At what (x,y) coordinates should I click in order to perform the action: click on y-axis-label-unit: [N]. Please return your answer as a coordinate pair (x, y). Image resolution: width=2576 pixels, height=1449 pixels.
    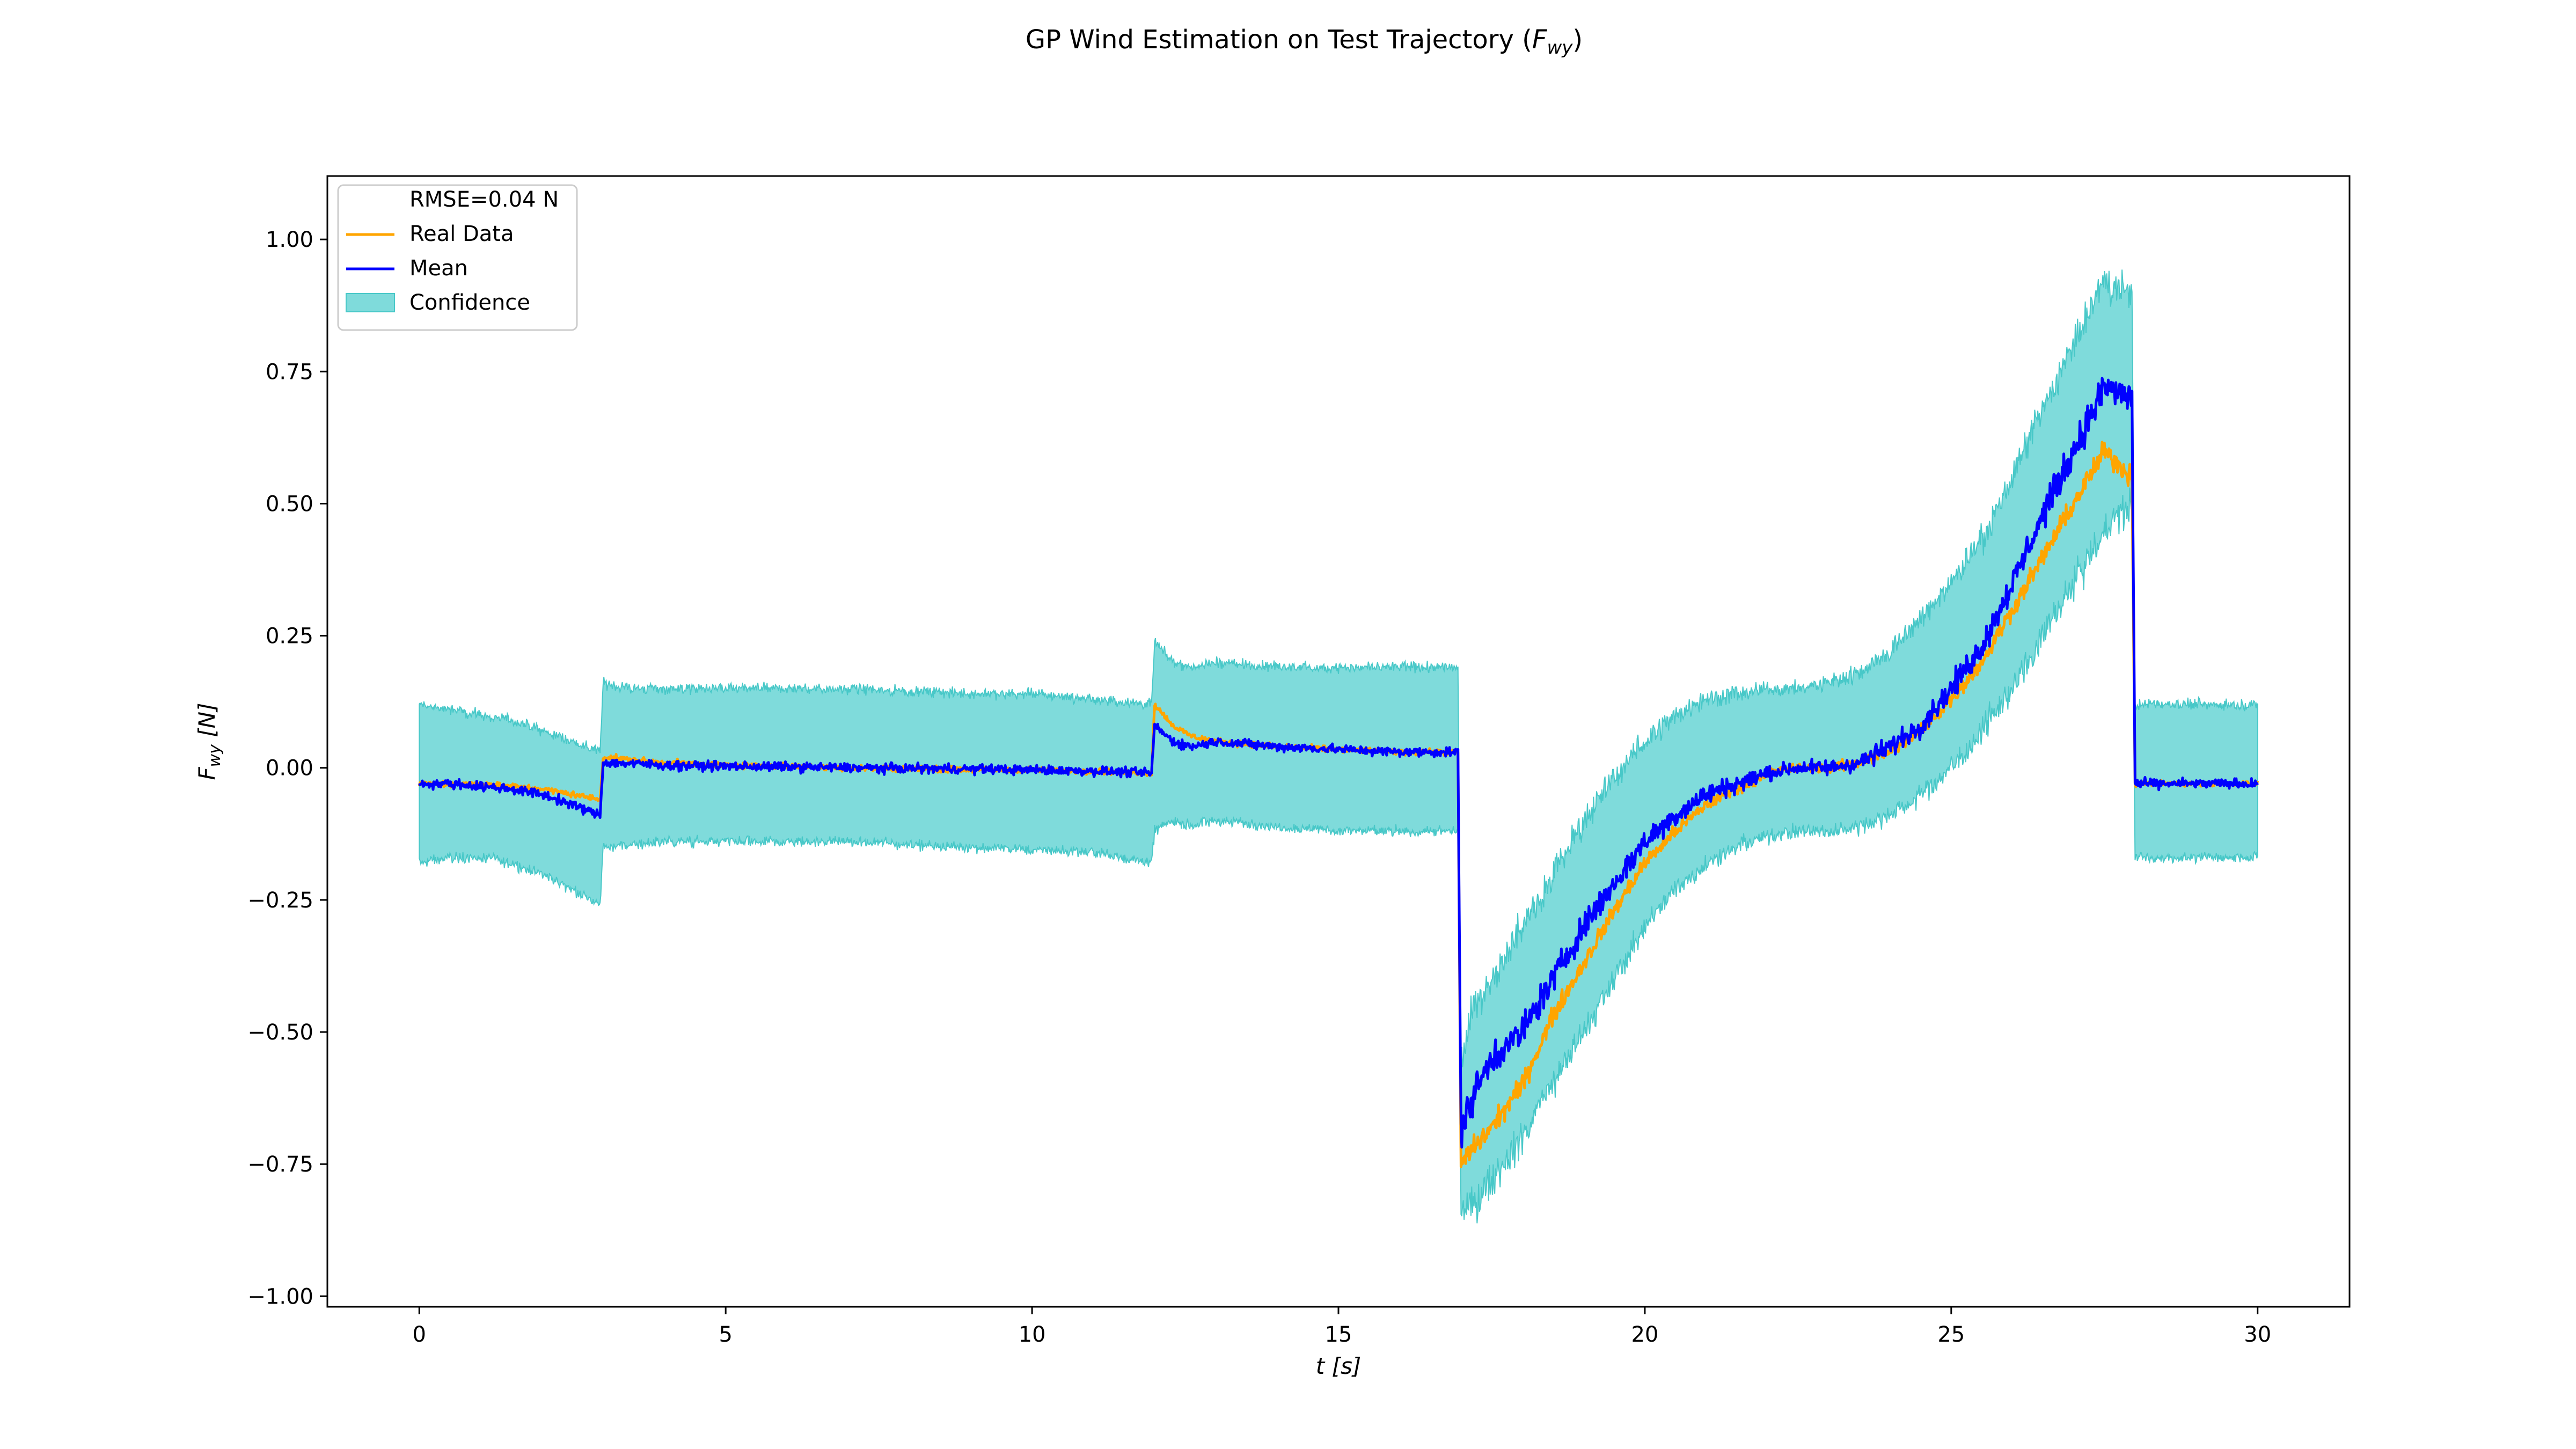
    Looking at the image, I should click on (207, 723).